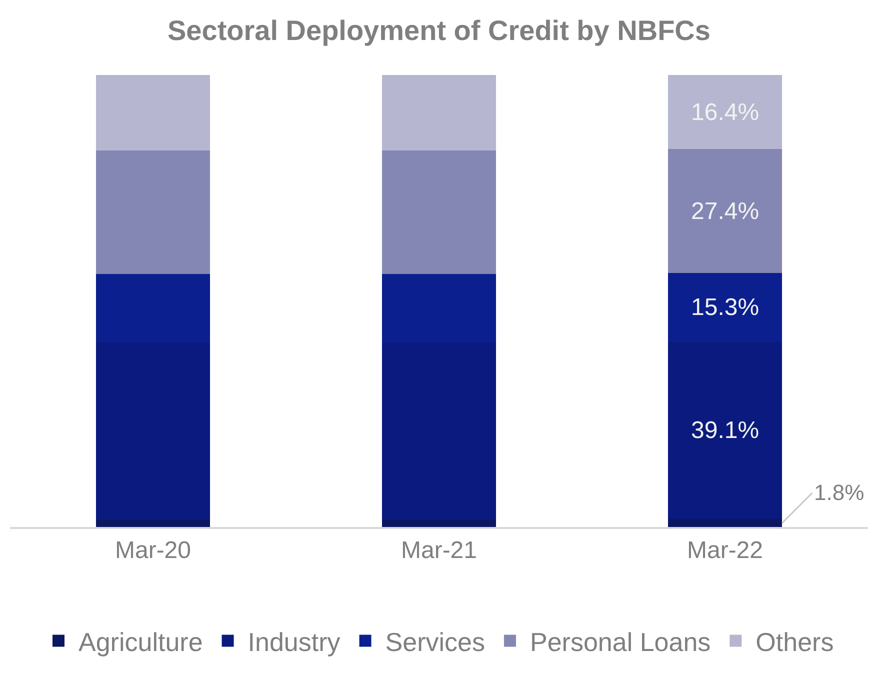  Describe the element at coordinates (439, 550) in the screenshot. I see `x-tick-label: Mar-21` at that location.